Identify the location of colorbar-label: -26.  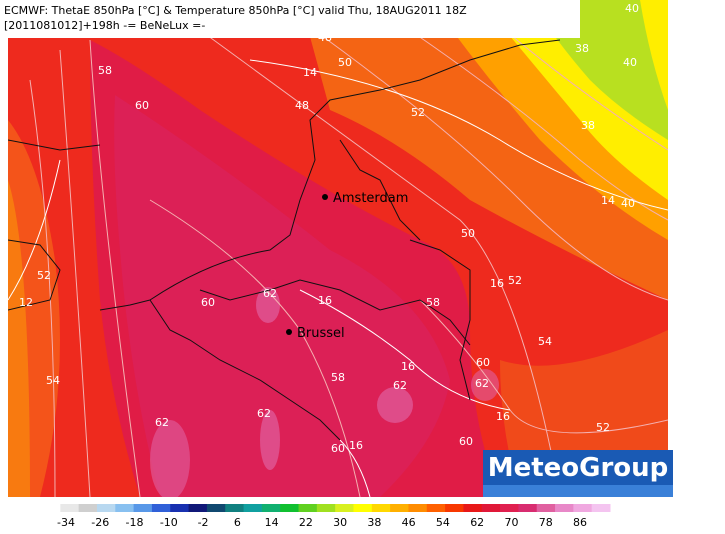
(100, 522).